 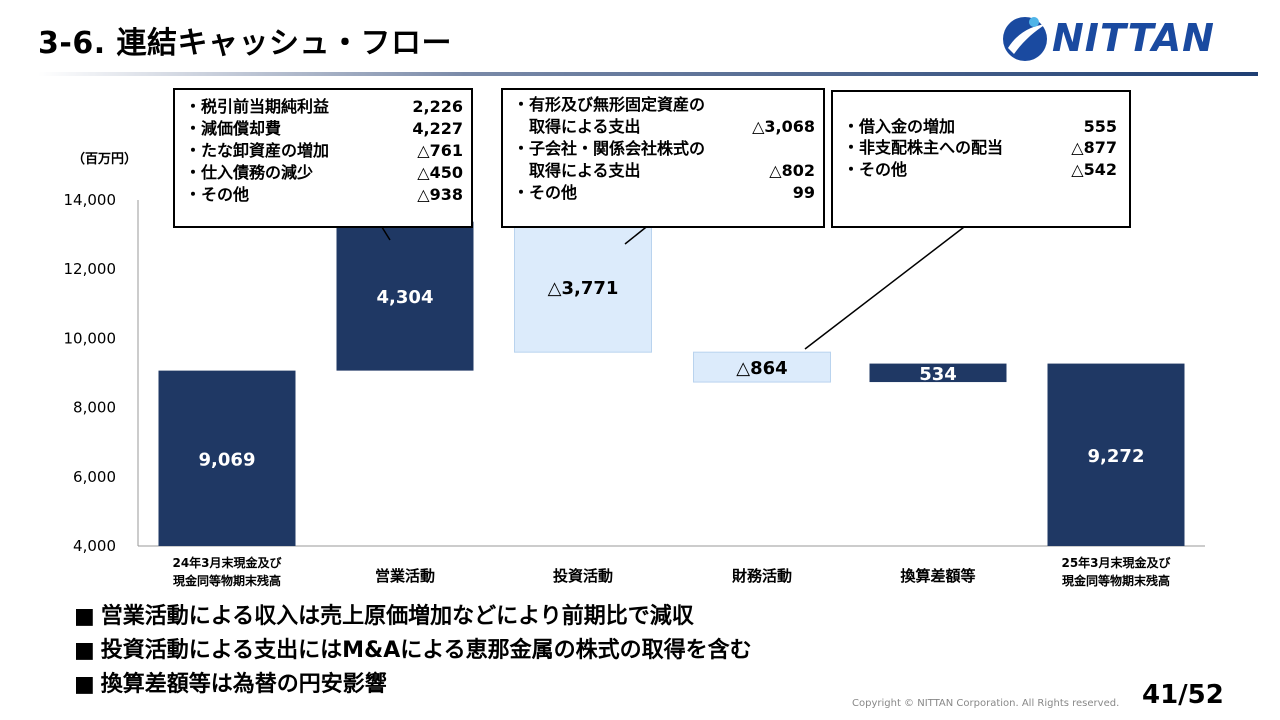 I want to click on category-label: 24年3月末現金及び, so click(x=227, y=562).